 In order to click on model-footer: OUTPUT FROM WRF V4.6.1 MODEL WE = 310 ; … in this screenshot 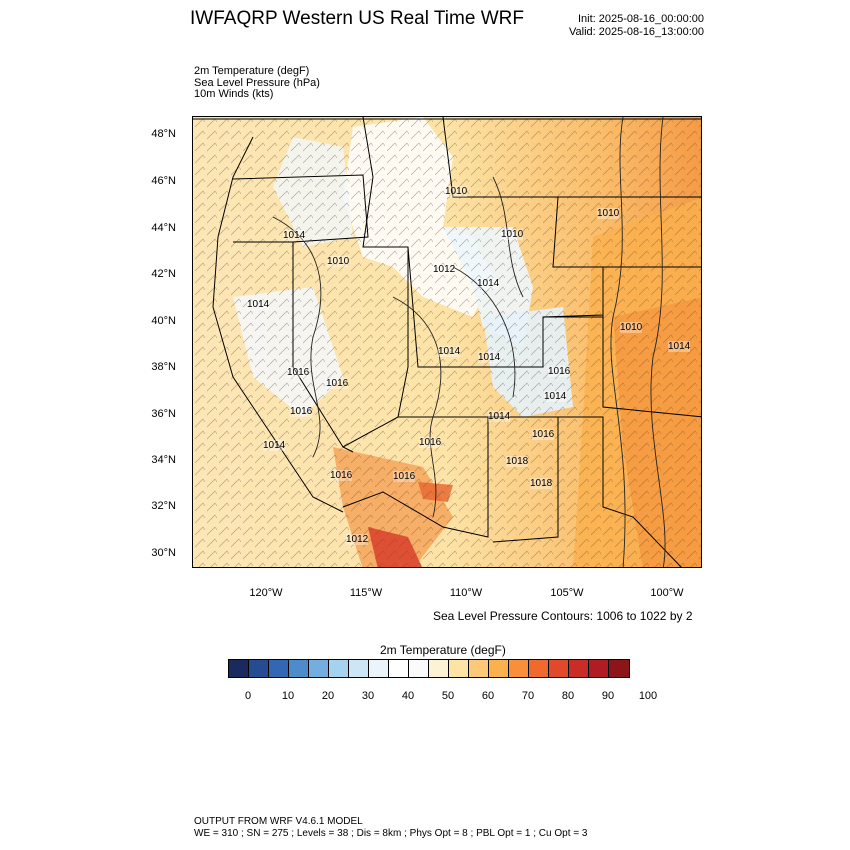, I will do `click(390, 828)`.